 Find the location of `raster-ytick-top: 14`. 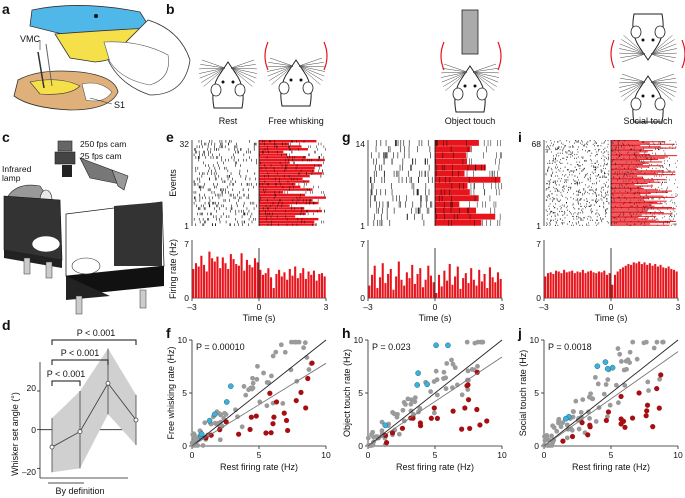

raster-ytick-top: 14 is located at coordinates (361, 144).